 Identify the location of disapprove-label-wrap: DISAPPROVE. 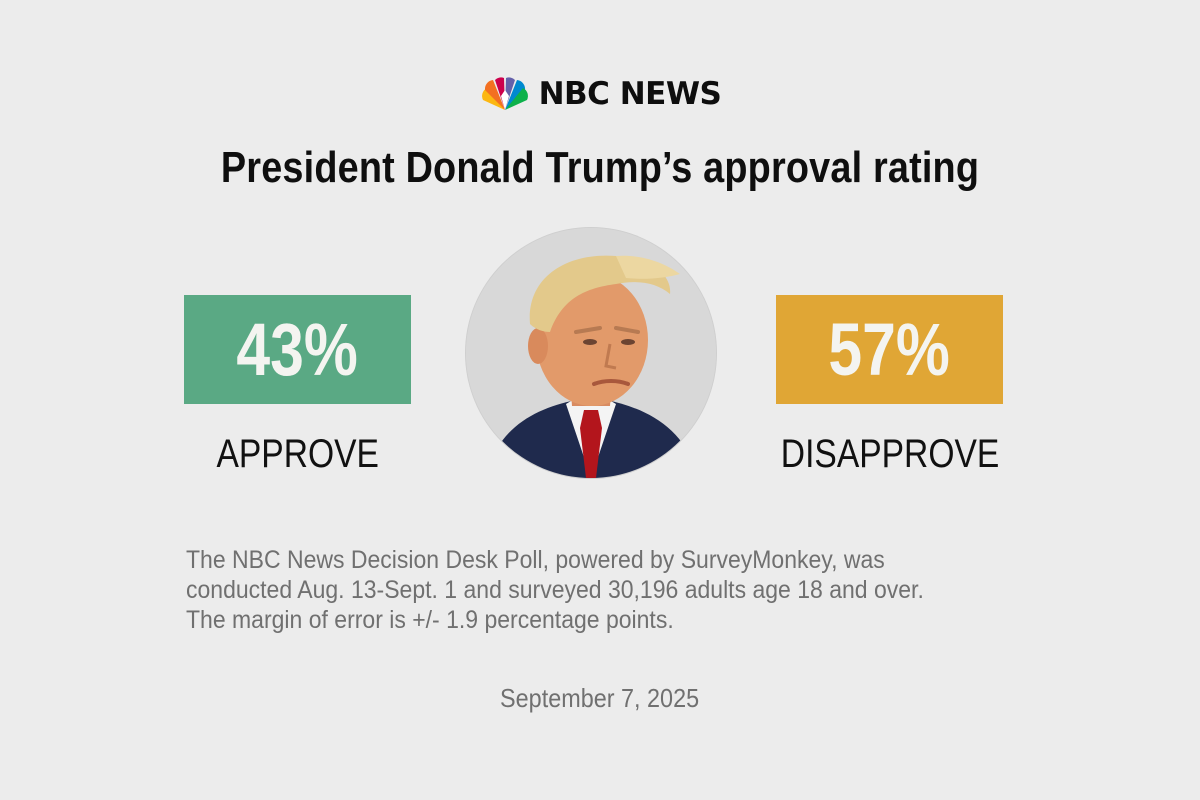
(890, 454).